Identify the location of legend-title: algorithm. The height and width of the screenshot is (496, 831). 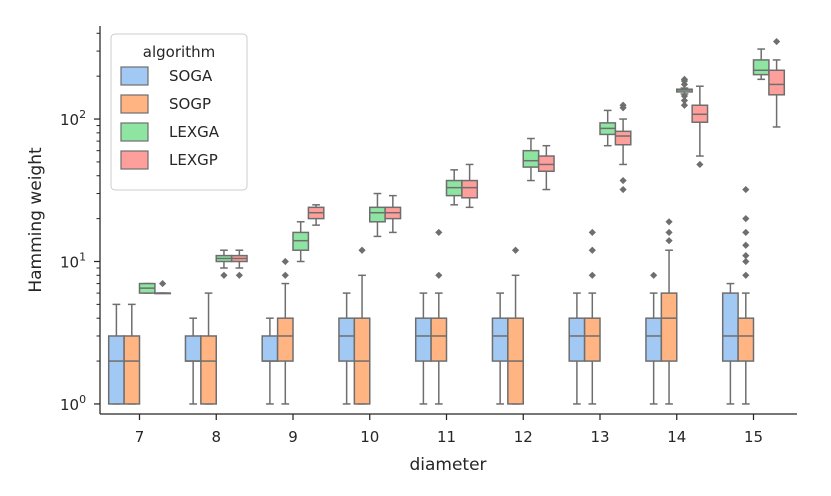
(179, 52).